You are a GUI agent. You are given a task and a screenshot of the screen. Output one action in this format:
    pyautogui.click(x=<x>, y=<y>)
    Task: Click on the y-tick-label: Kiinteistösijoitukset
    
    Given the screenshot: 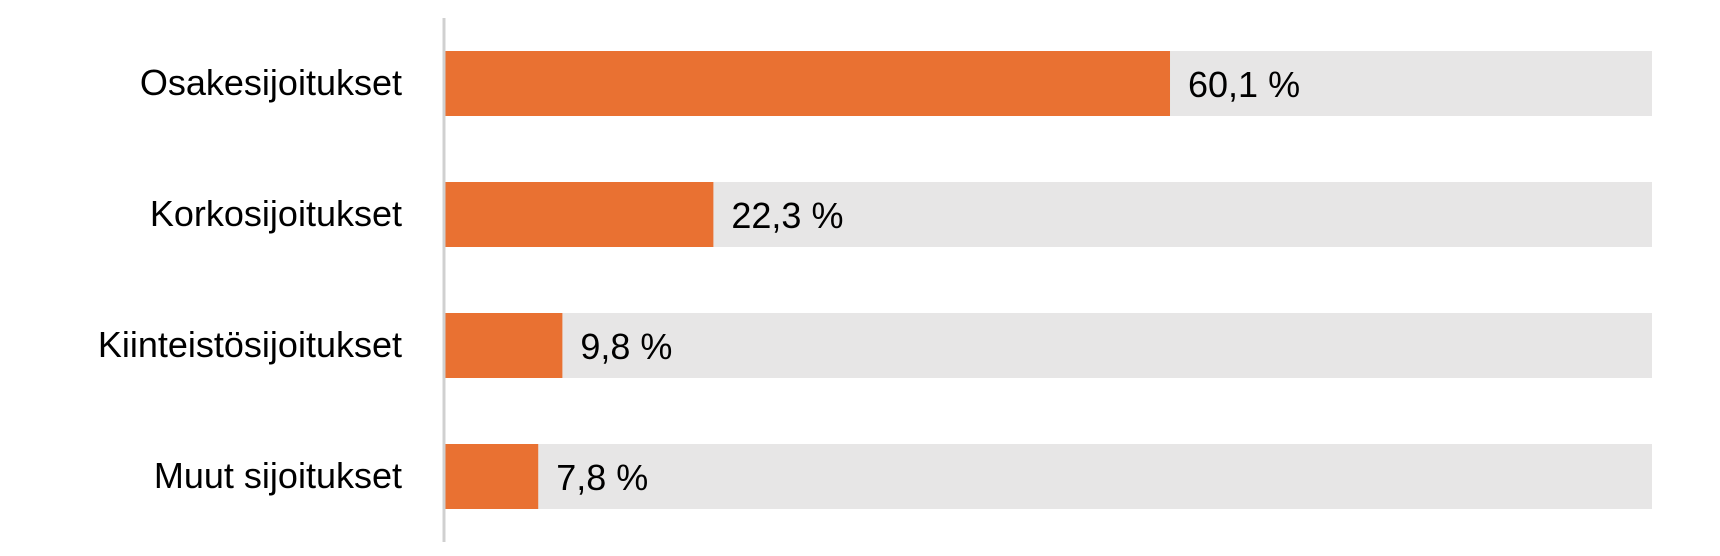 What is the action you would take?
    pyautogui.click(x=250, y=344)
    